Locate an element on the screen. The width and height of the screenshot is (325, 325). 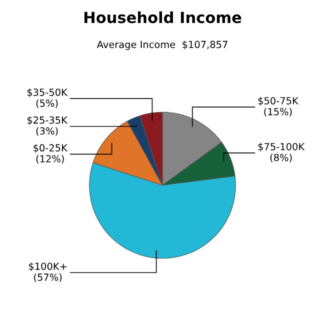
slice-label: $25-35K is located at coordinates (47, 121).